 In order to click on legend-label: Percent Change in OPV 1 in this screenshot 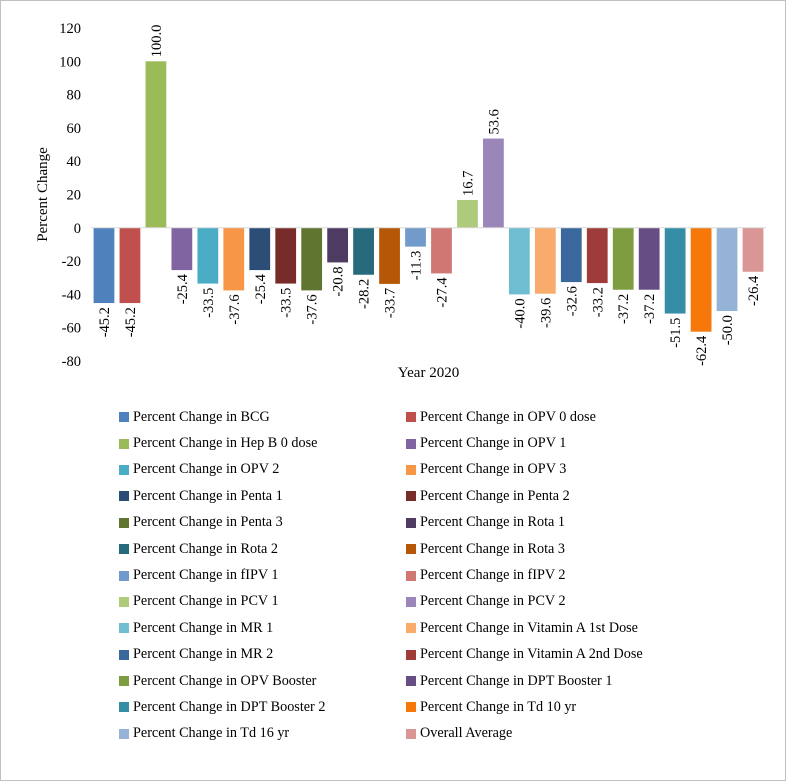, I will do `click(493, 443)`.